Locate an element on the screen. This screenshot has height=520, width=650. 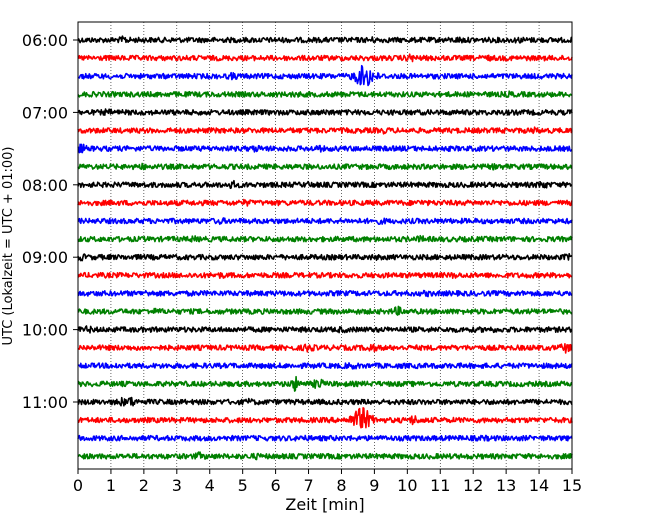
x-tick-label: 2 is located at coordinates (144, 485).